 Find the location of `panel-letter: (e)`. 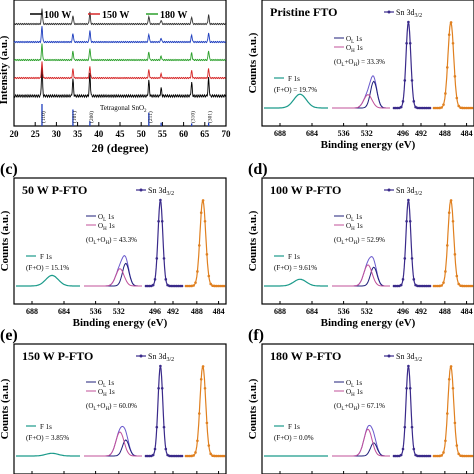

panel-letter: (e) is located at coordinates (9, 335).